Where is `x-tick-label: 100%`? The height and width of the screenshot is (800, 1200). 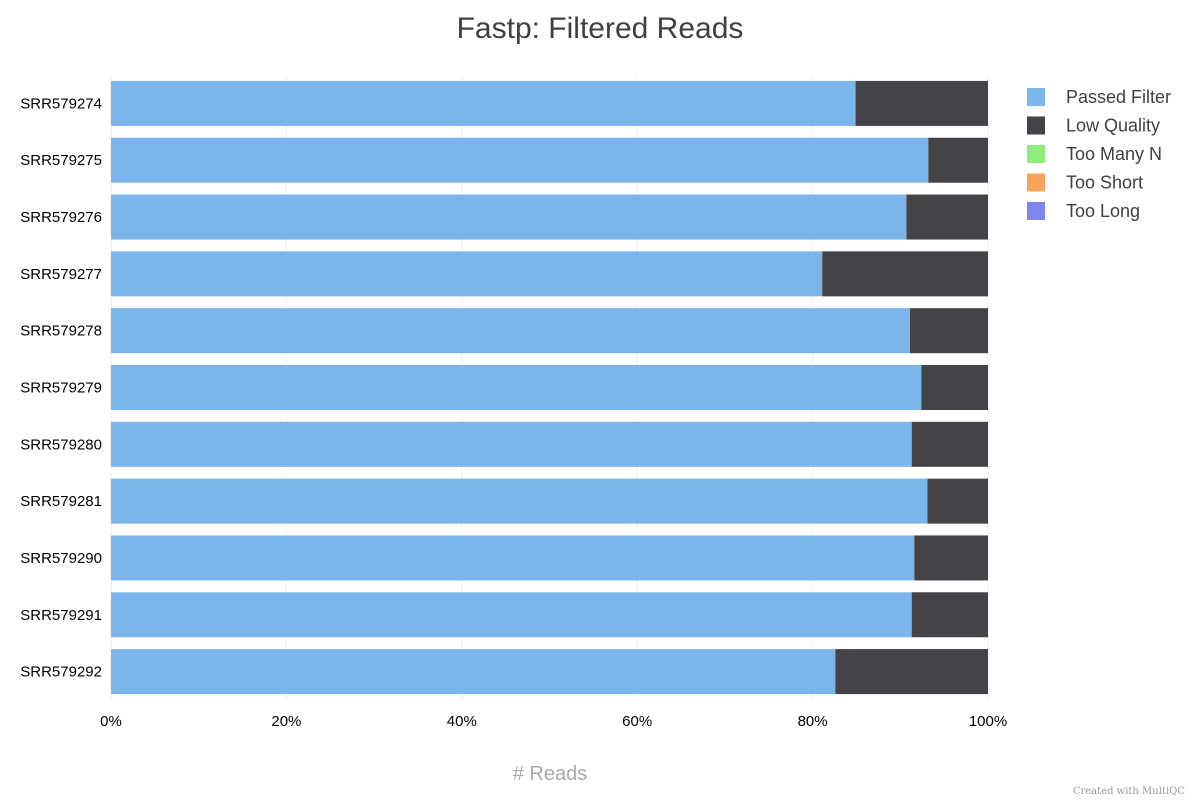
x-tick-label: 100% is located at coordinates (988, 721).